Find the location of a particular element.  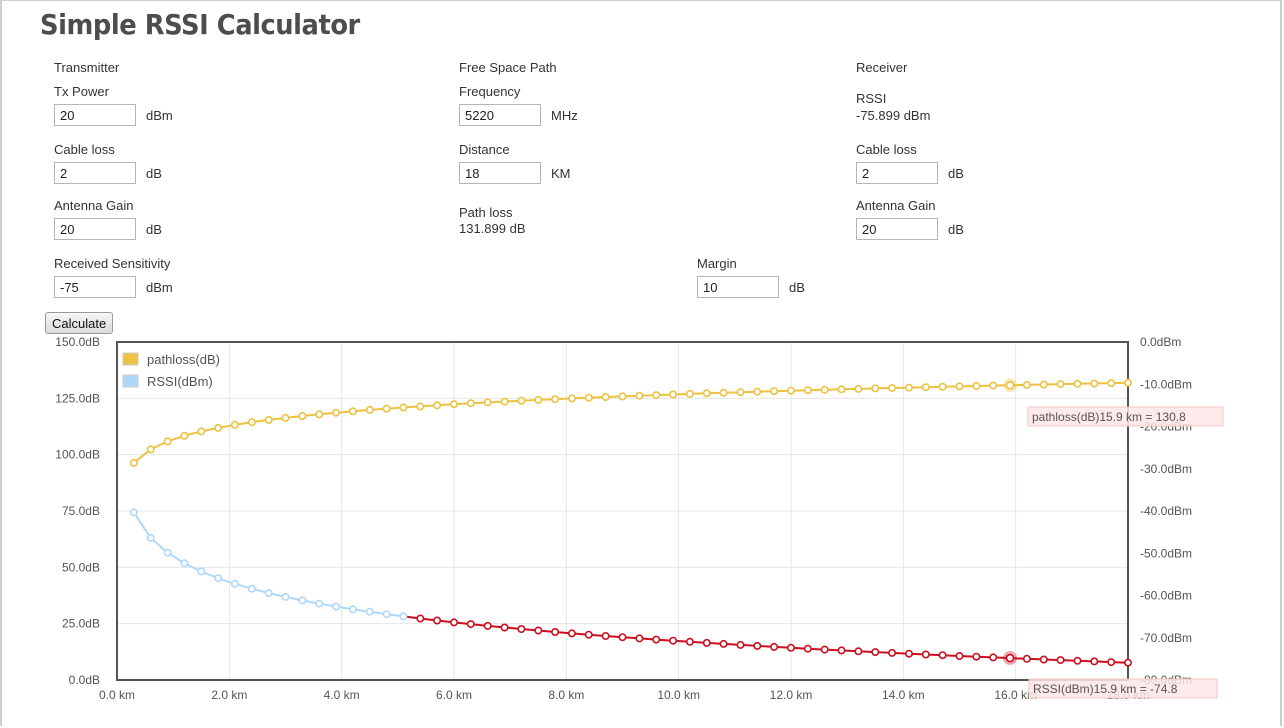

margin-input is located at coordinates (738, 287).